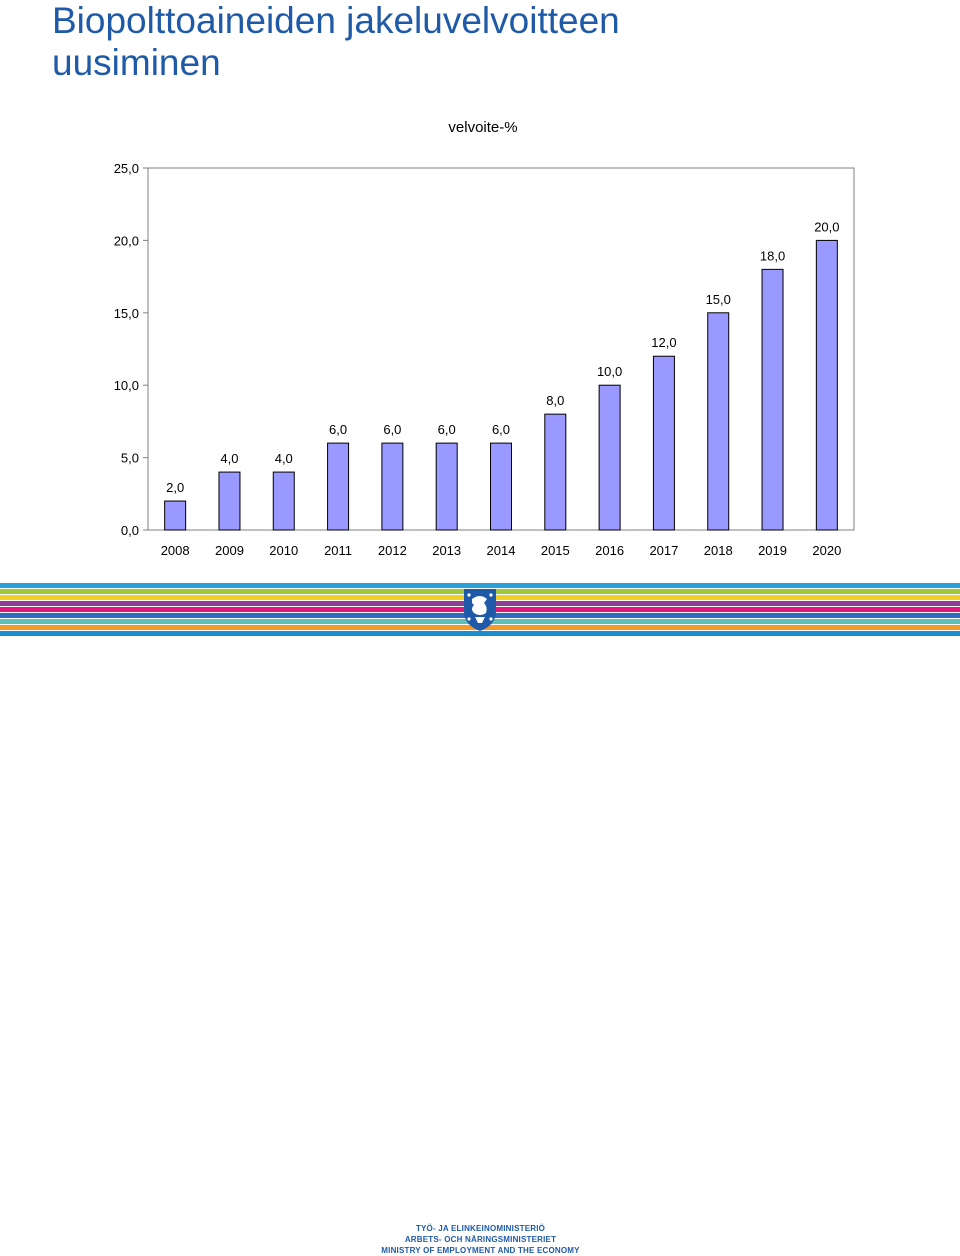 Image resolution: width=960 pixels, height=1256 pixels. I want to click on lion-crest-logo, so click(480, 610).